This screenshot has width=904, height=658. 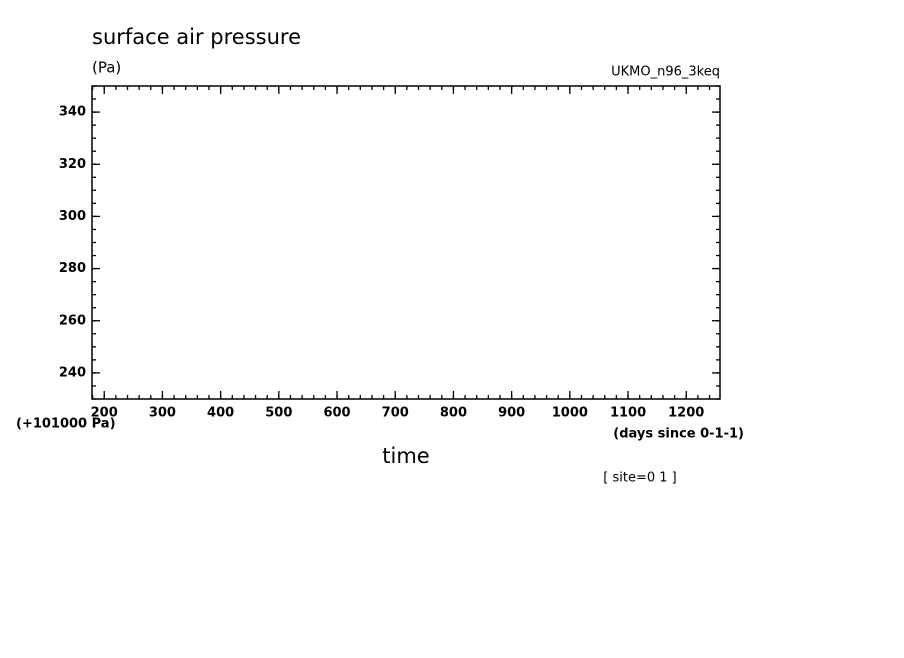 What do you see at coordinates (639, 478) in the screenshot?
I see `annotation: [ site=0 1 ]` at bounding box center [639, 478].